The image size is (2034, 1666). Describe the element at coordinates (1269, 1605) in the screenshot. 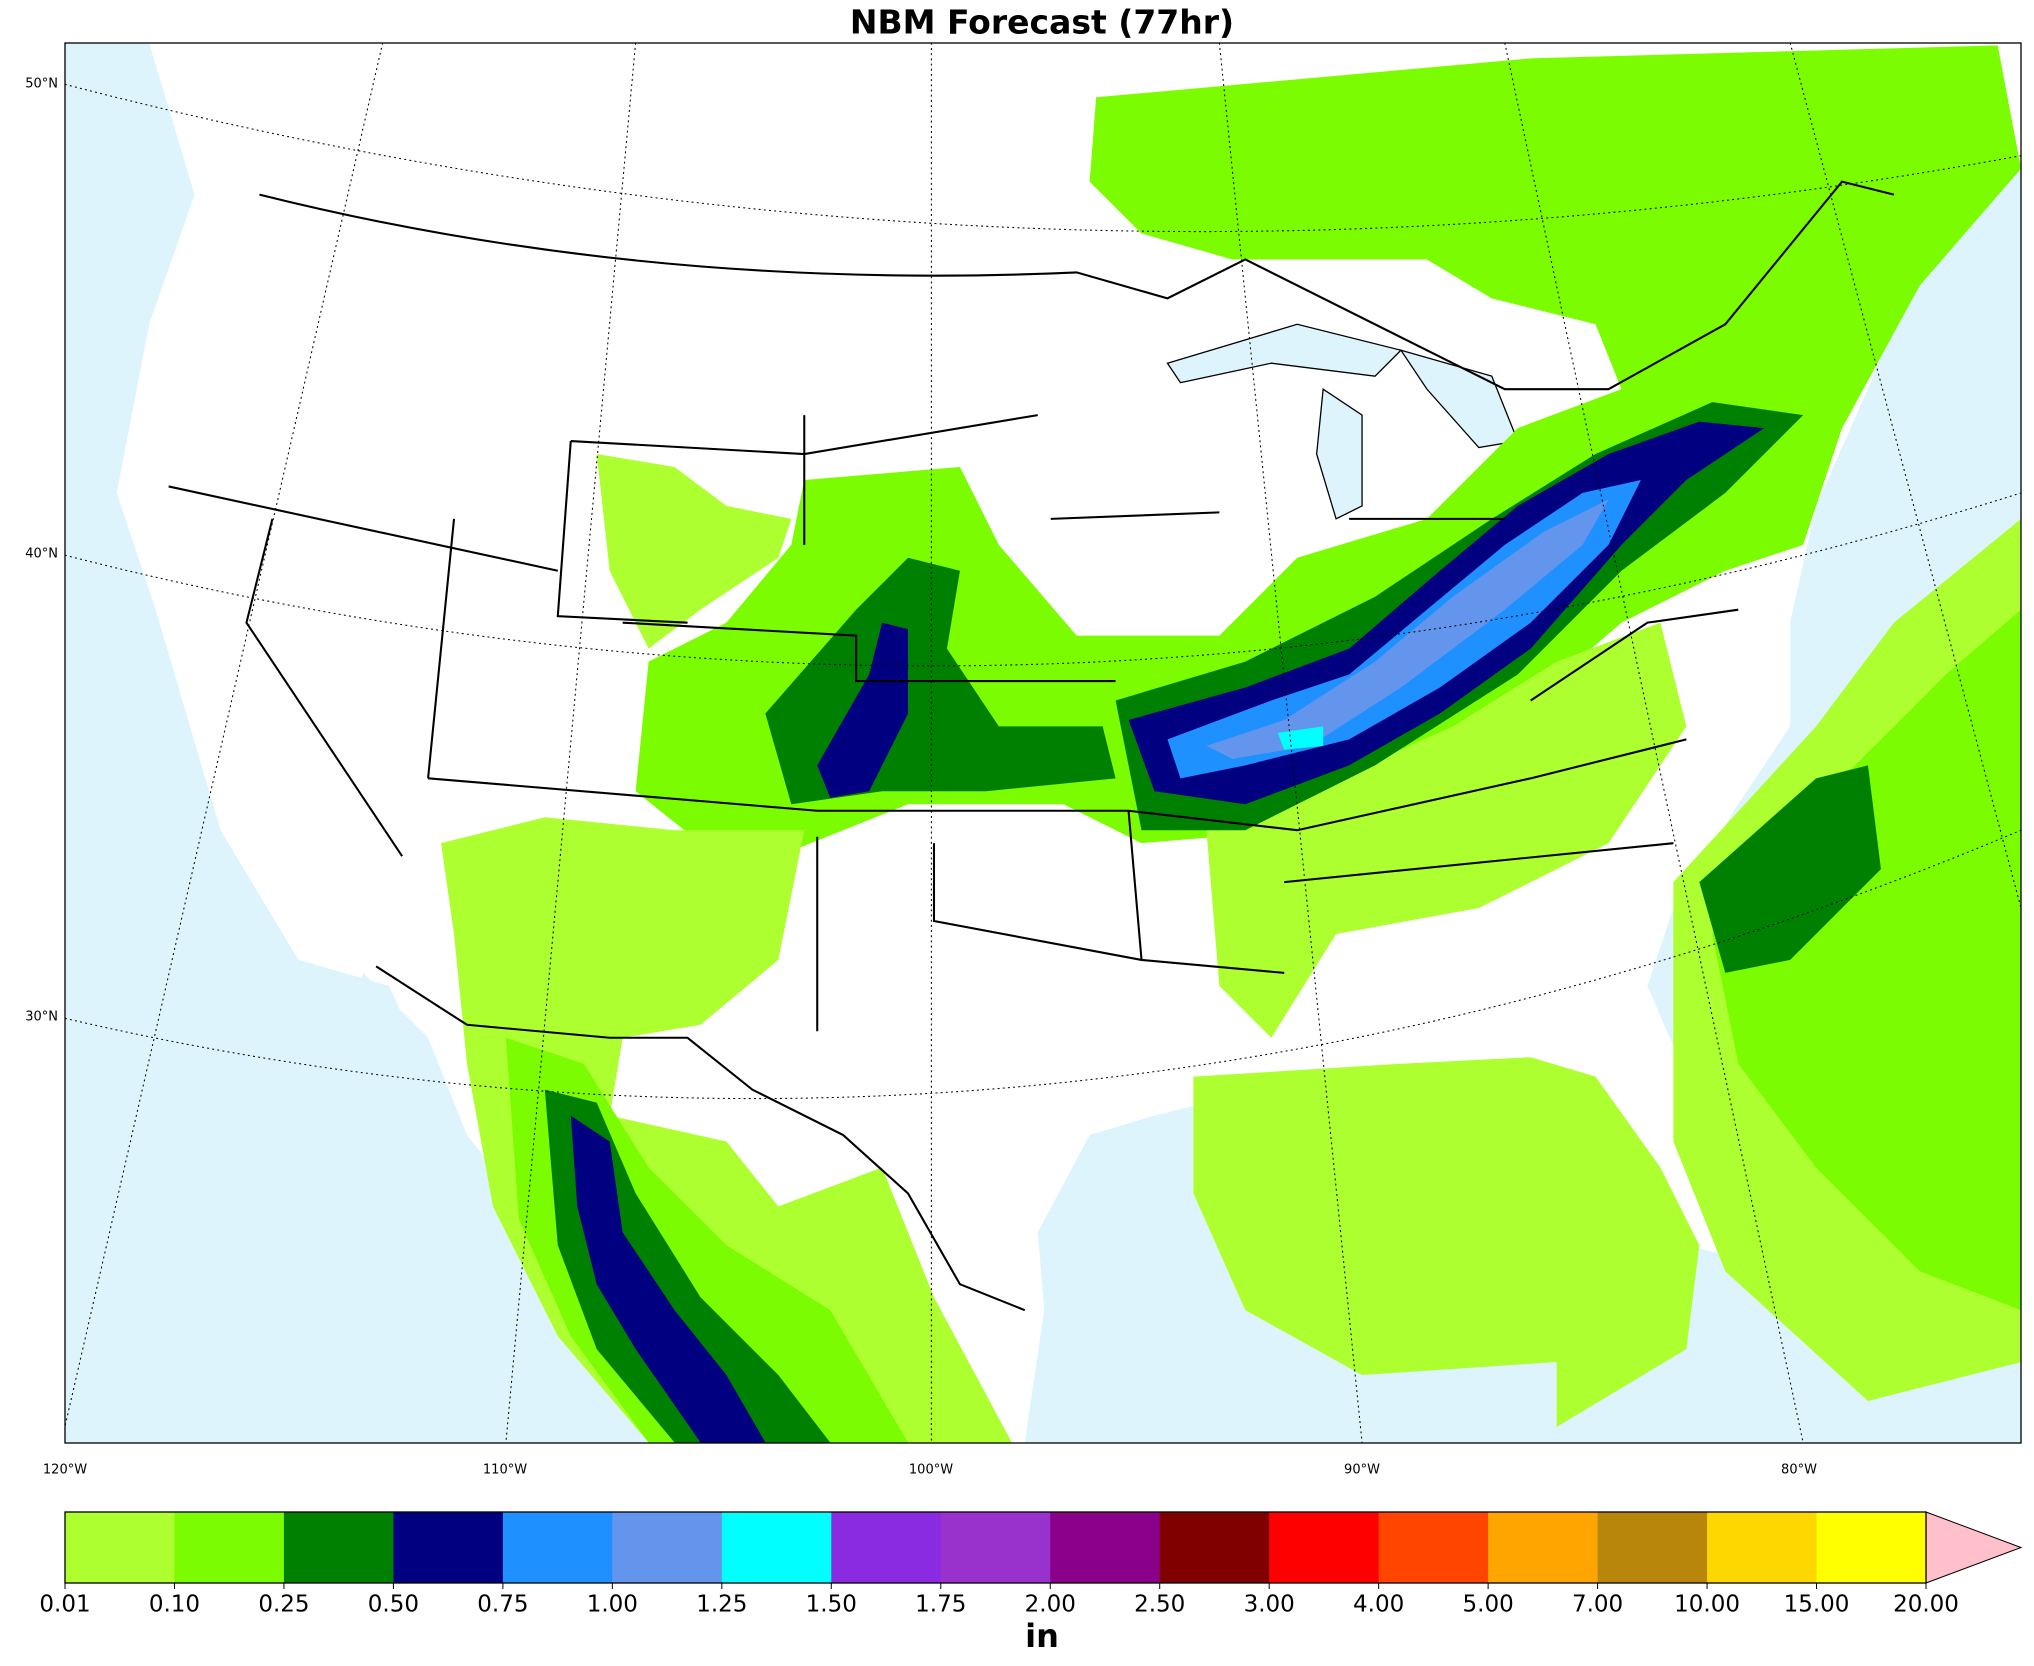

I see `colorbar-tick-label: 3.00` at that location.